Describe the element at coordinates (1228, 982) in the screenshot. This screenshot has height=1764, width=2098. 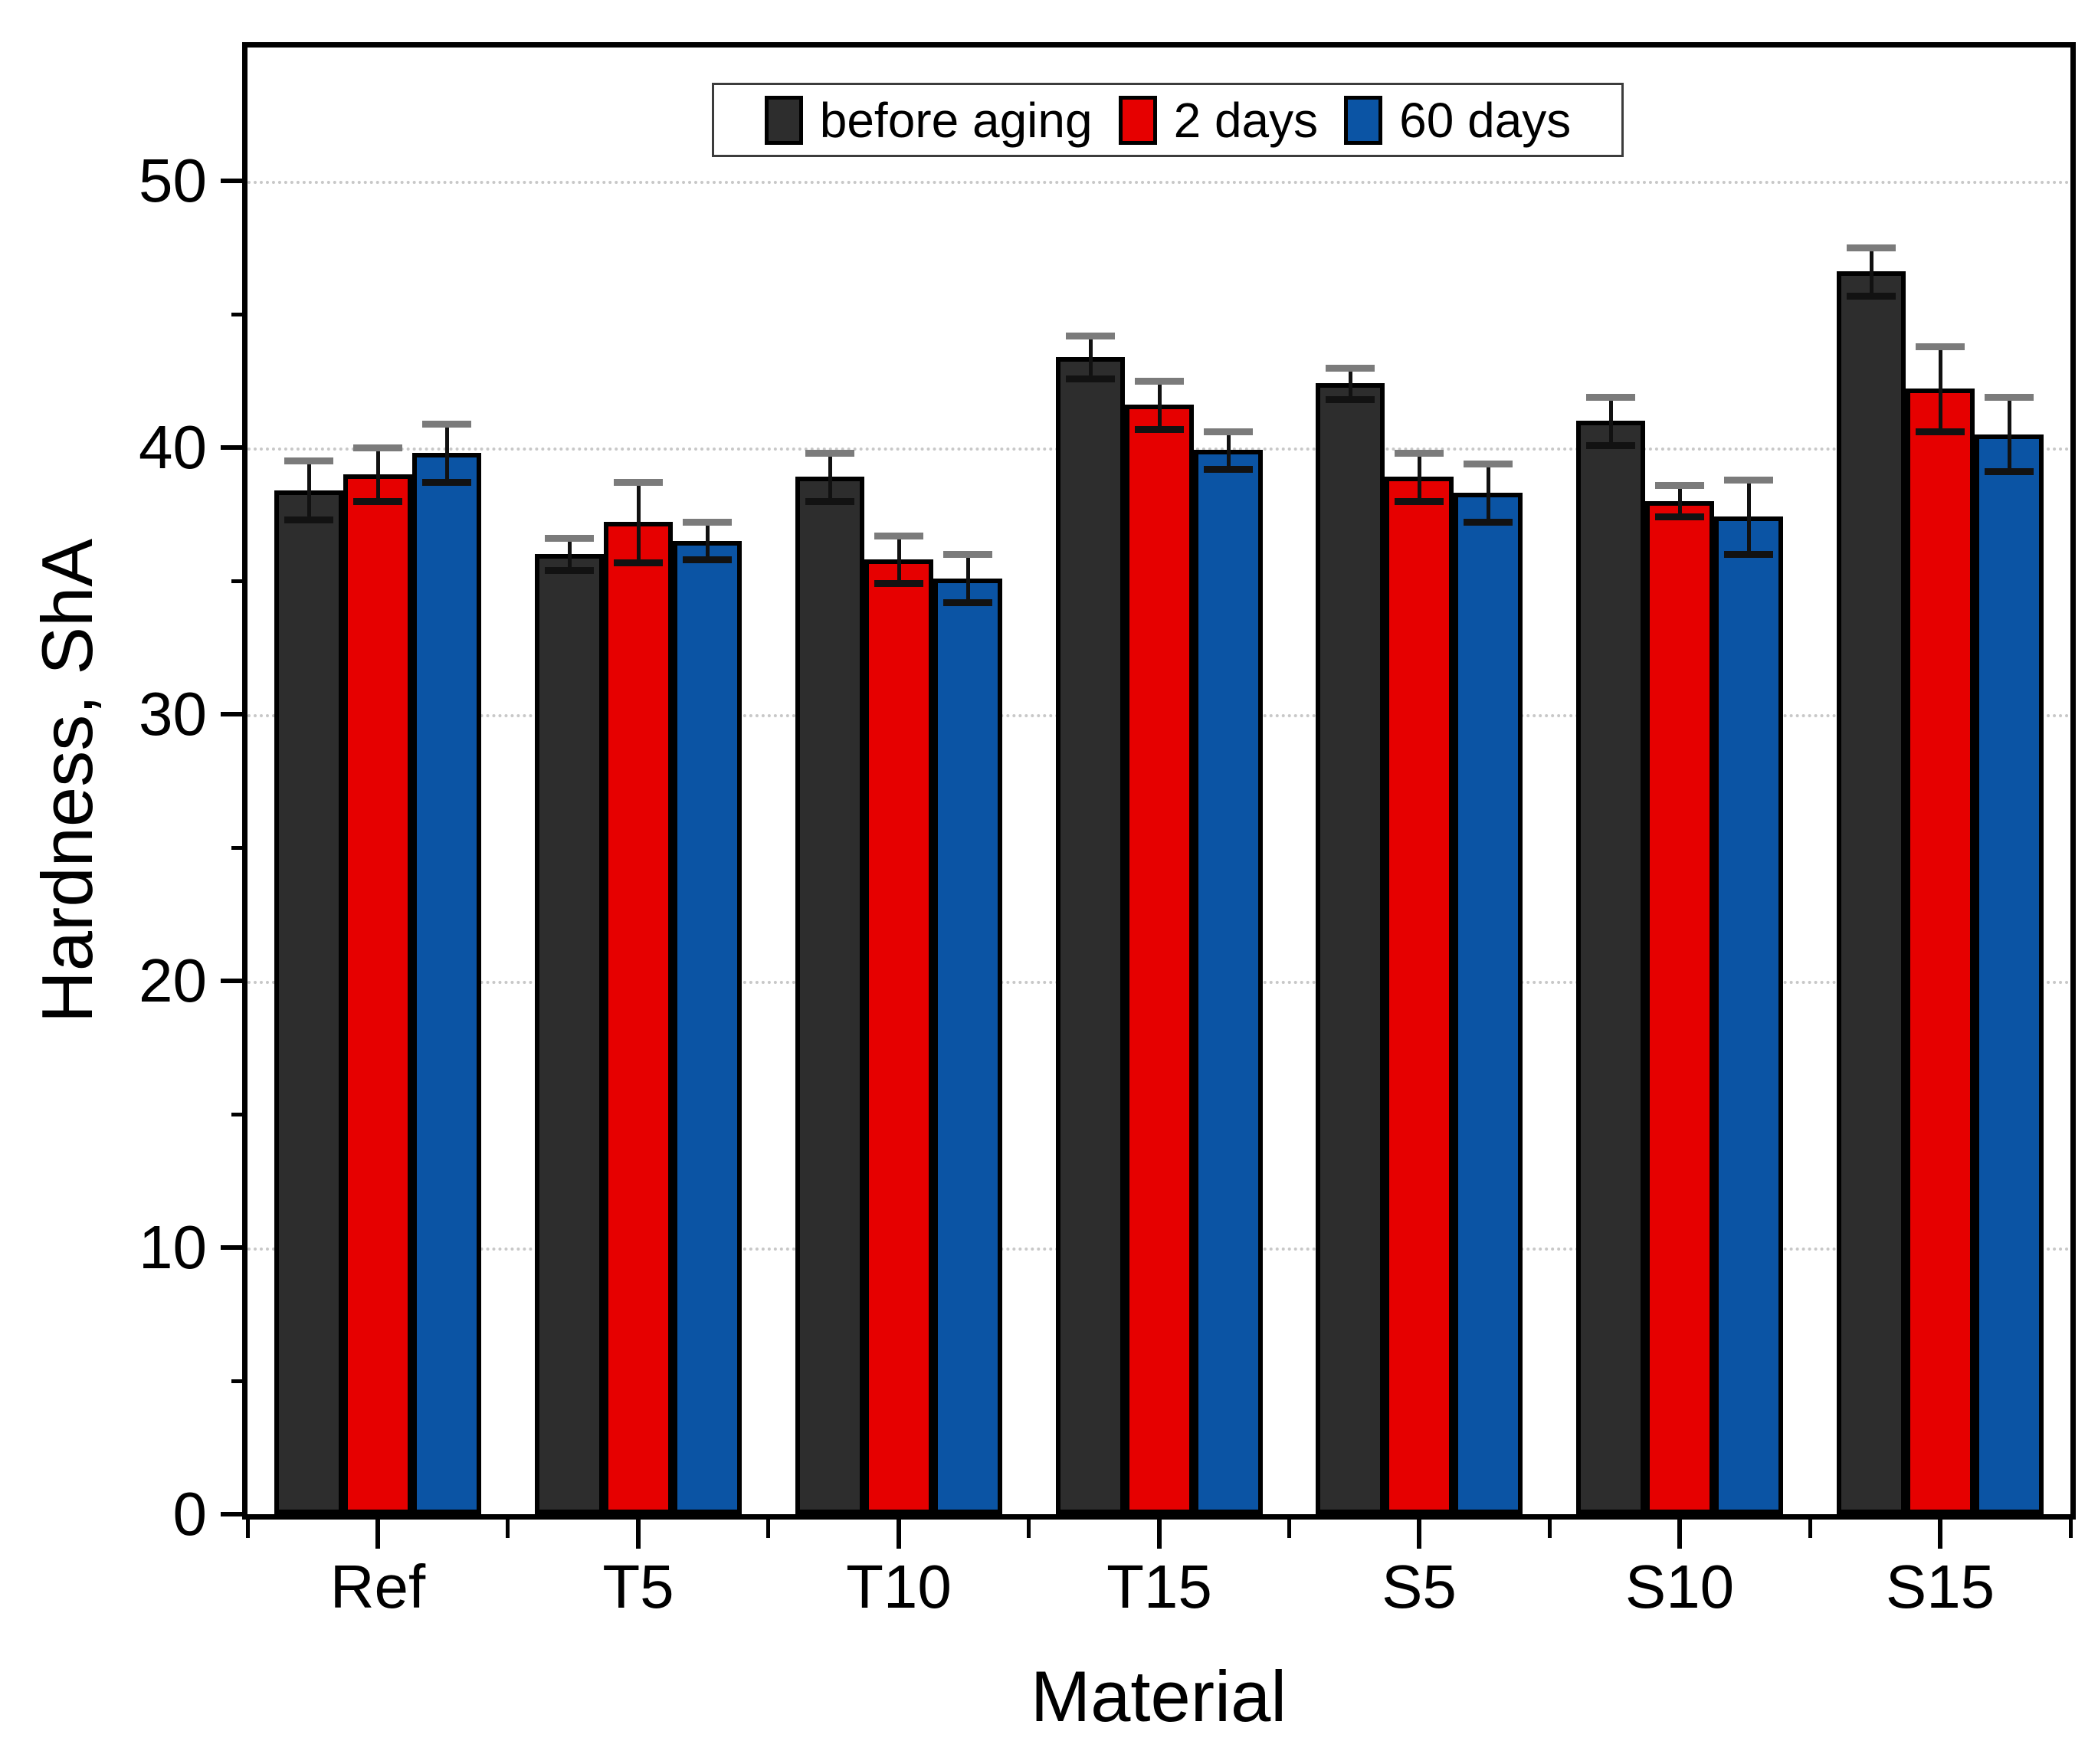
I see `bar-t15-60-days` at that location.